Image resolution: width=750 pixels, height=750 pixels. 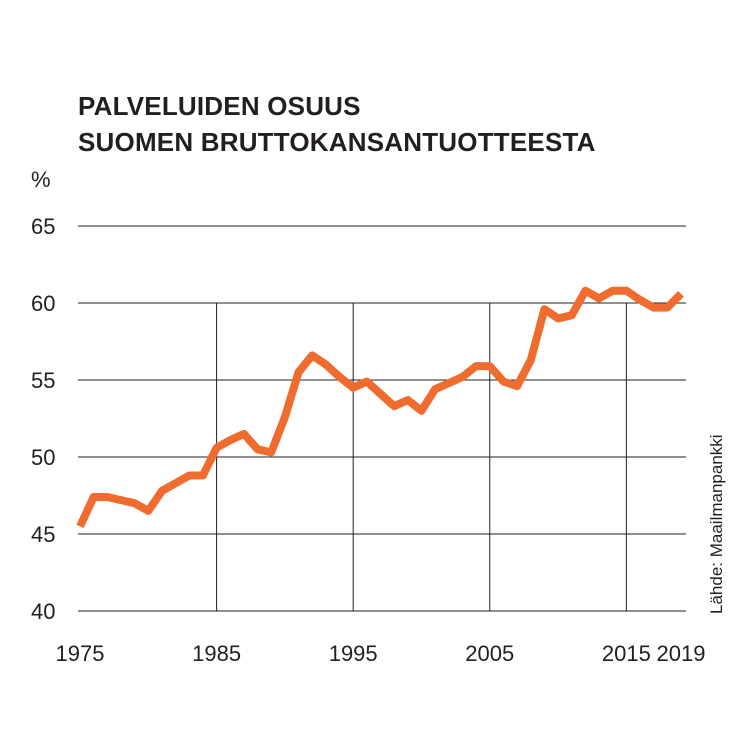 What do you see at coordinates (43, 380) in the screenshot?
I see `y-tick-55: 55` at bounding box center [43, 380].